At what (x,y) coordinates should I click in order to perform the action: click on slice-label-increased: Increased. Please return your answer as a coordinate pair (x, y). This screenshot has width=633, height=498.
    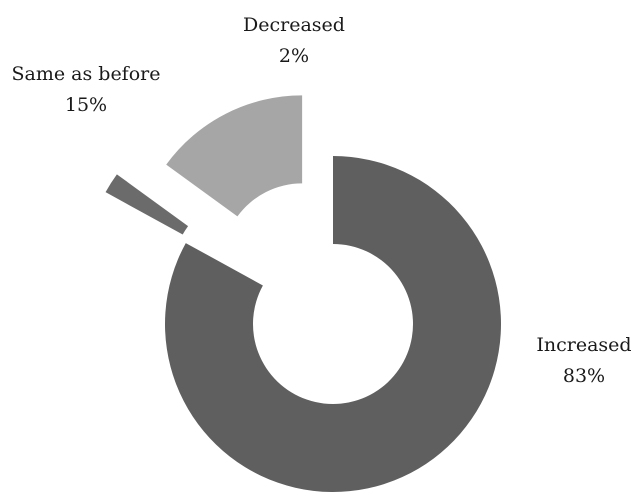
    Looking at the image, I should click on (583, 345).